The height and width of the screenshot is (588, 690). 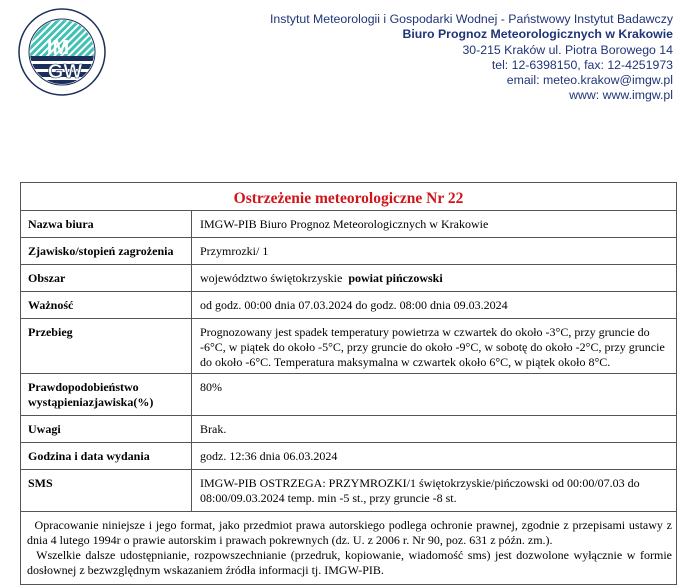 What do you see at coordinates (567, 49) in the screenshot?
I see `address: 30-215 Kraków ul. Piotra Borowego 14` at bounding box center [567, 49].